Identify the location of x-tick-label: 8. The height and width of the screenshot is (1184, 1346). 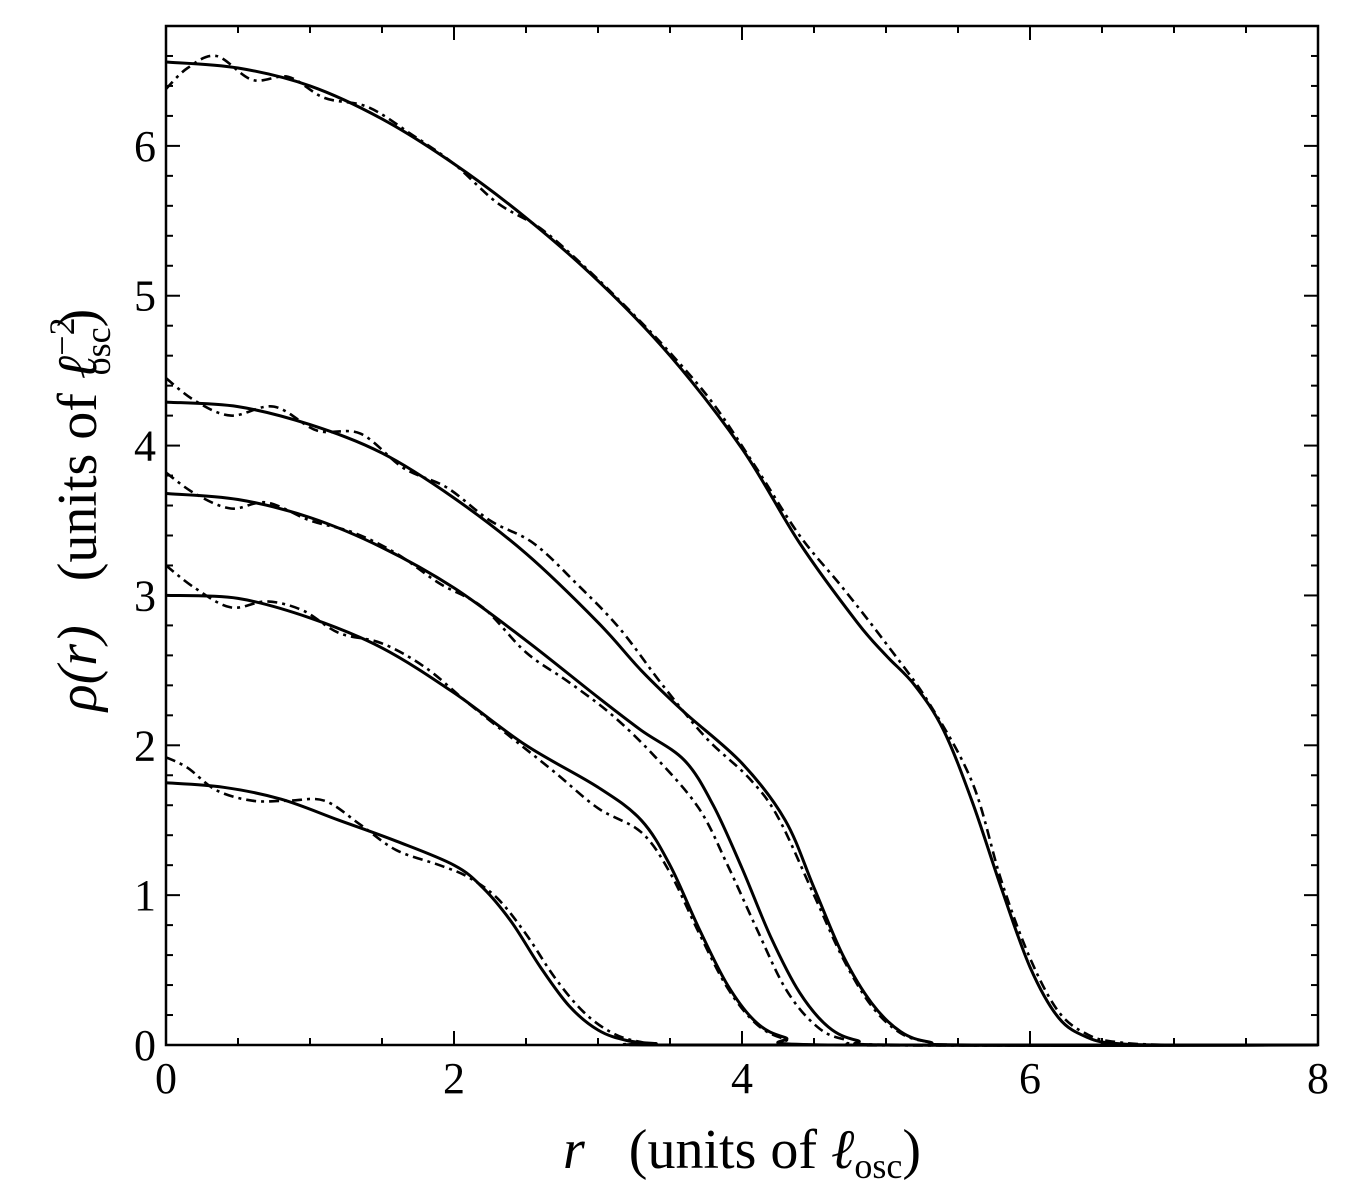
(1318, 1078).